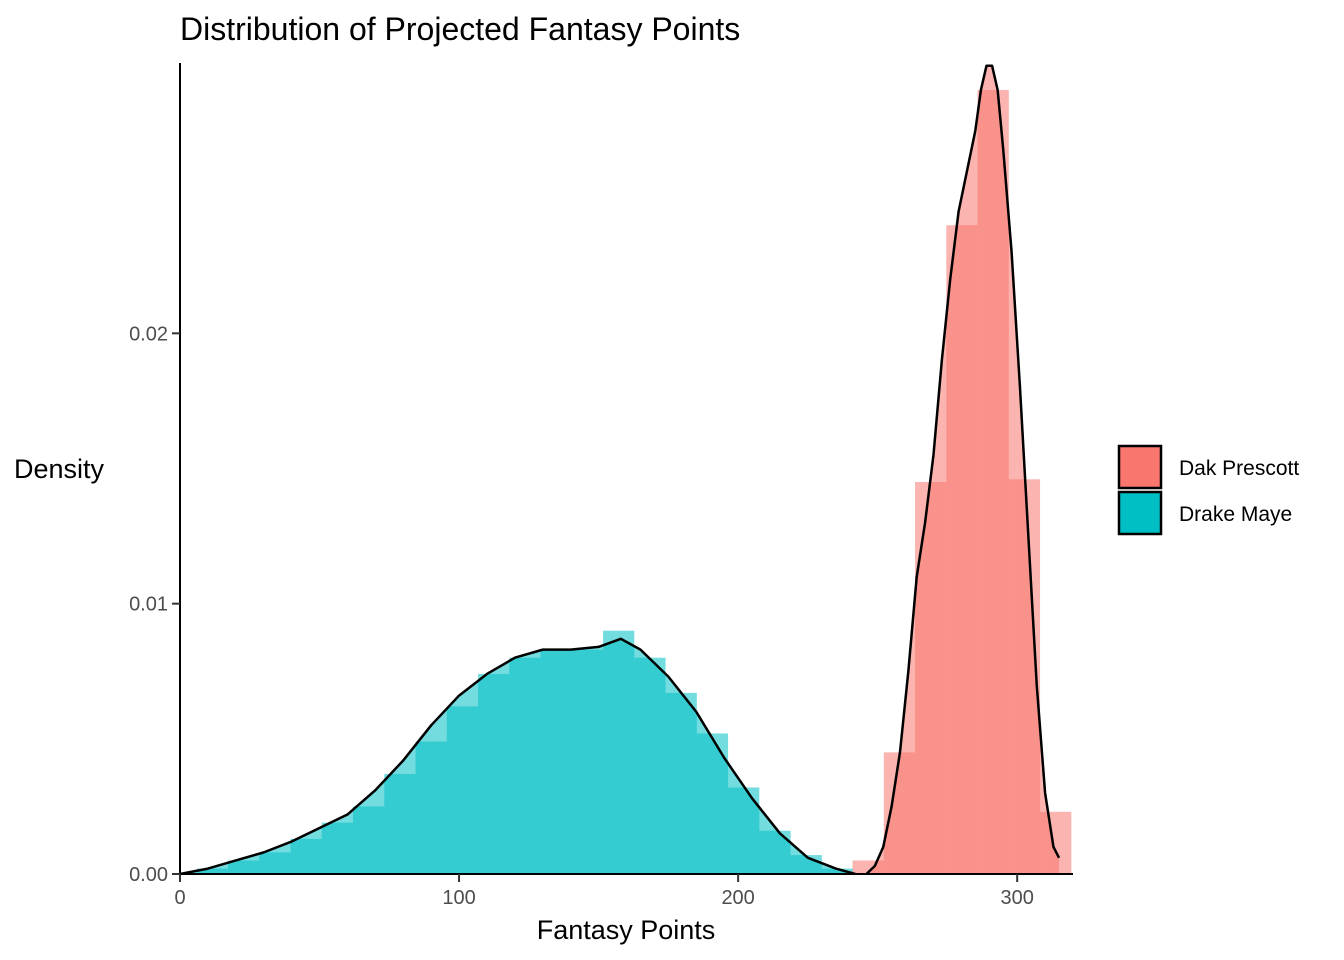 This screenshot has width=1344, height=960. I want to click on x-axis-ticks: 0 100 200 300, so click(604, 891).